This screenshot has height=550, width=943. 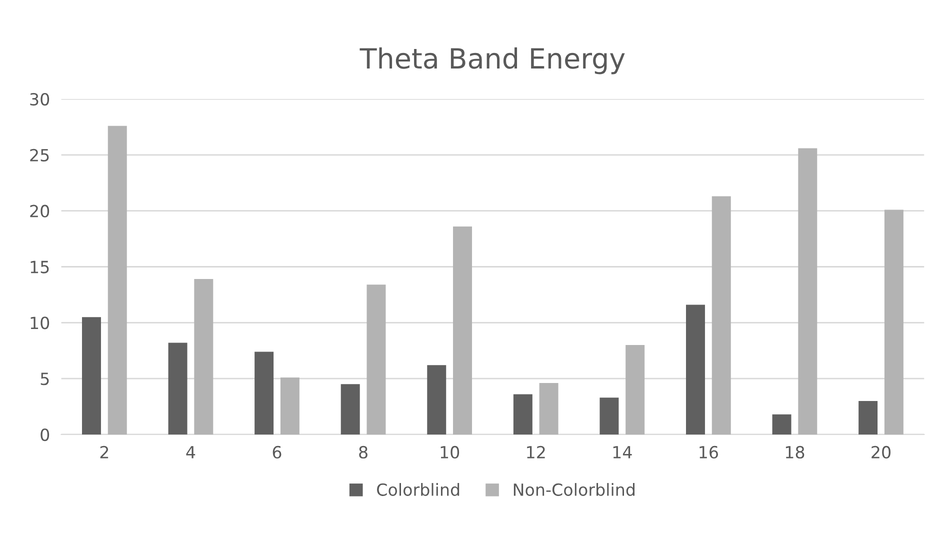 What do you see at coordinates (39, 155) in the screenshot?
I see `y-tick-label: 25` at bounding box center [39, 155].